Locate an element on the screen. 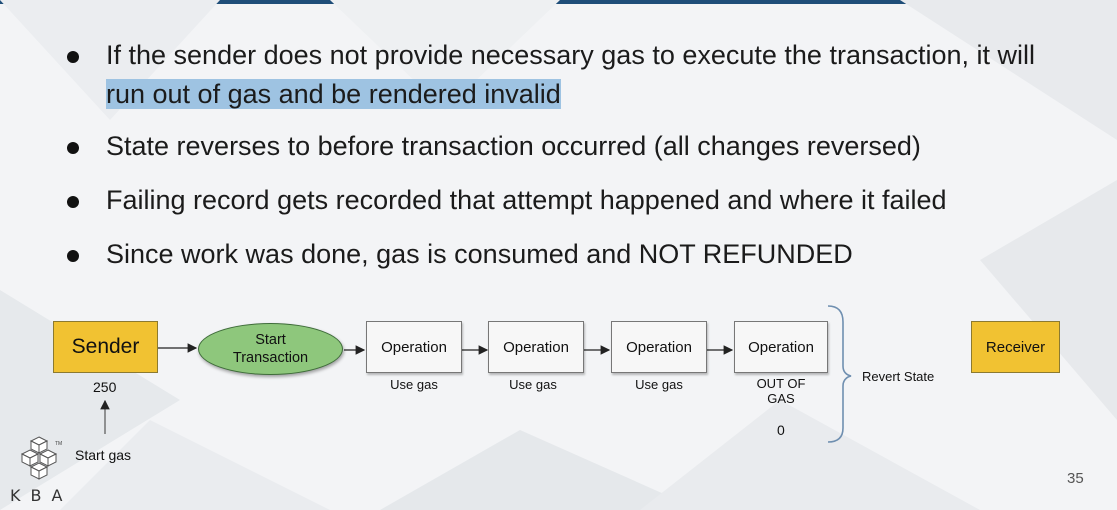 Image resolution: width=1117 pixels, height=510 pixels. operation-note-1: Use gas is located at coordinates (414, 384).